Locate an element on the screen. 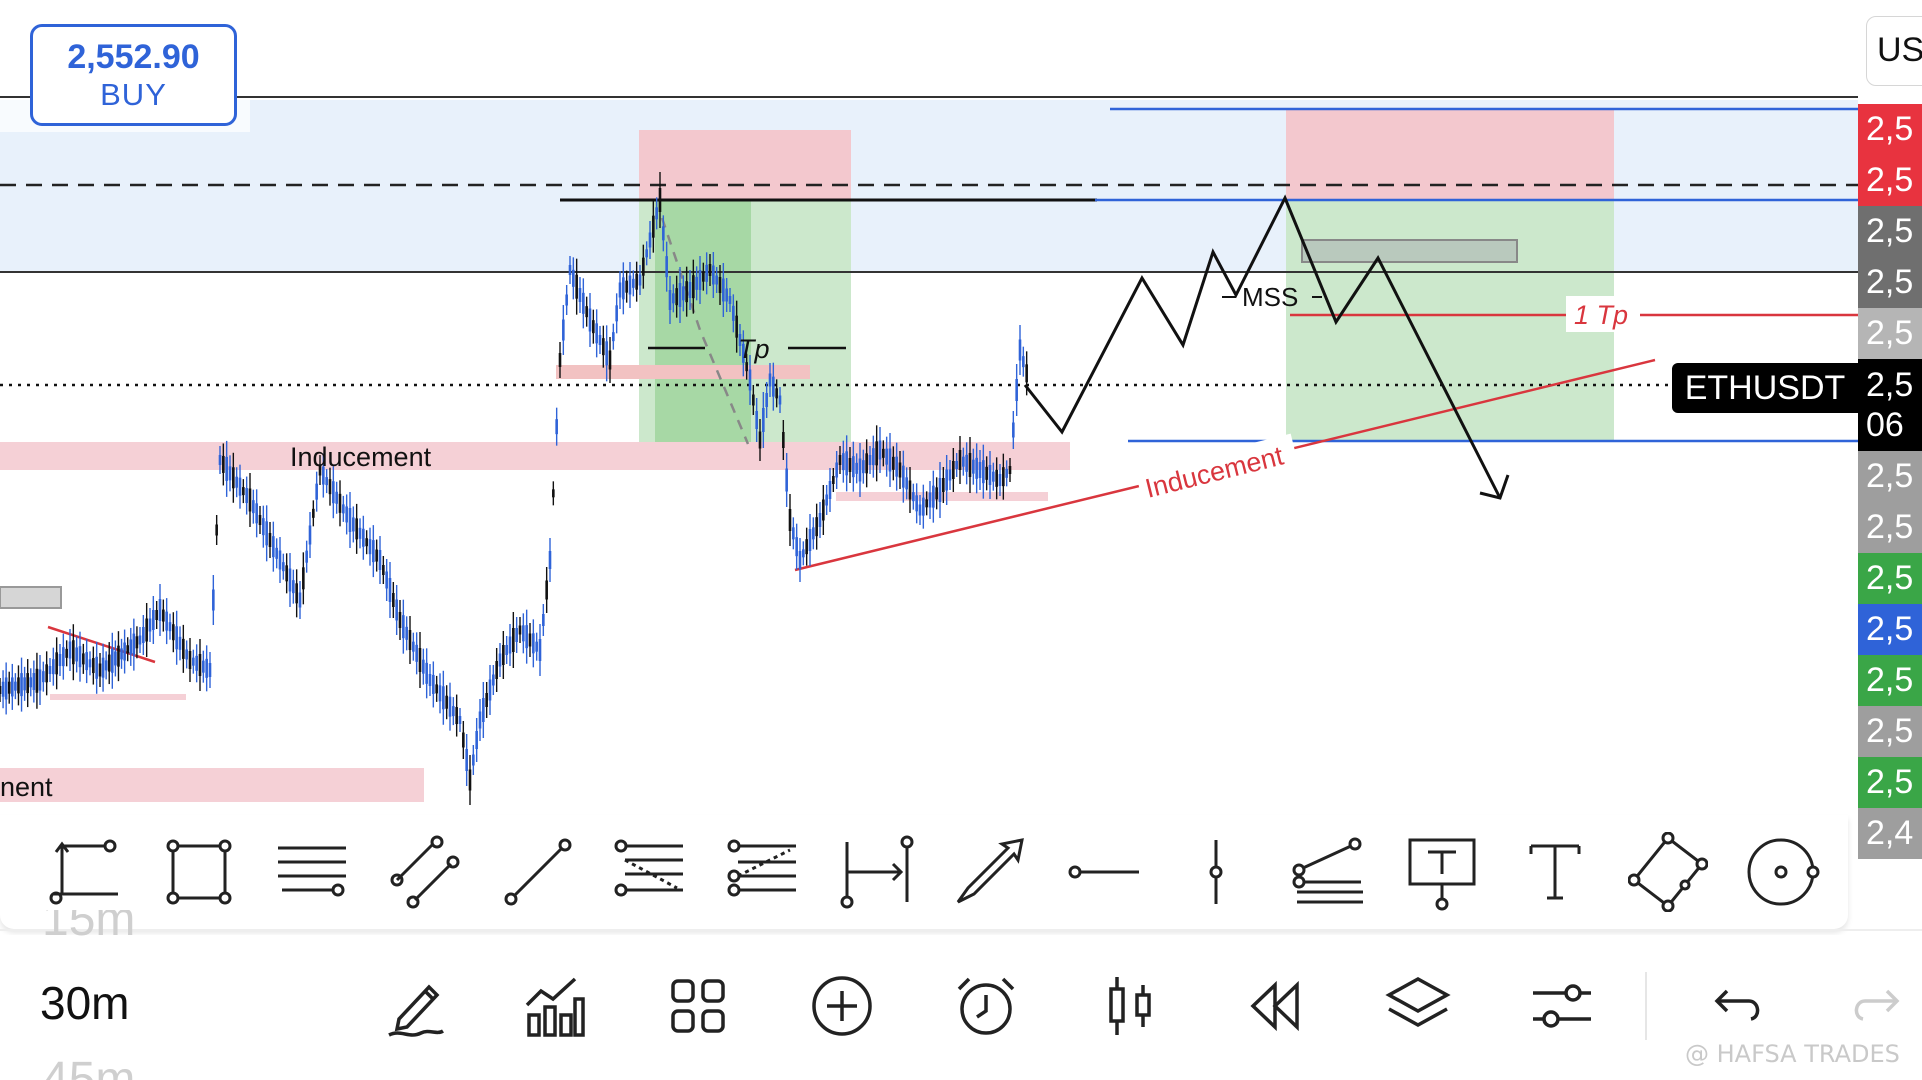 Image resolution: width=1922 pixels, height=1080 pixels. rectangle-tool-icon is located at coordinates (199, 872).